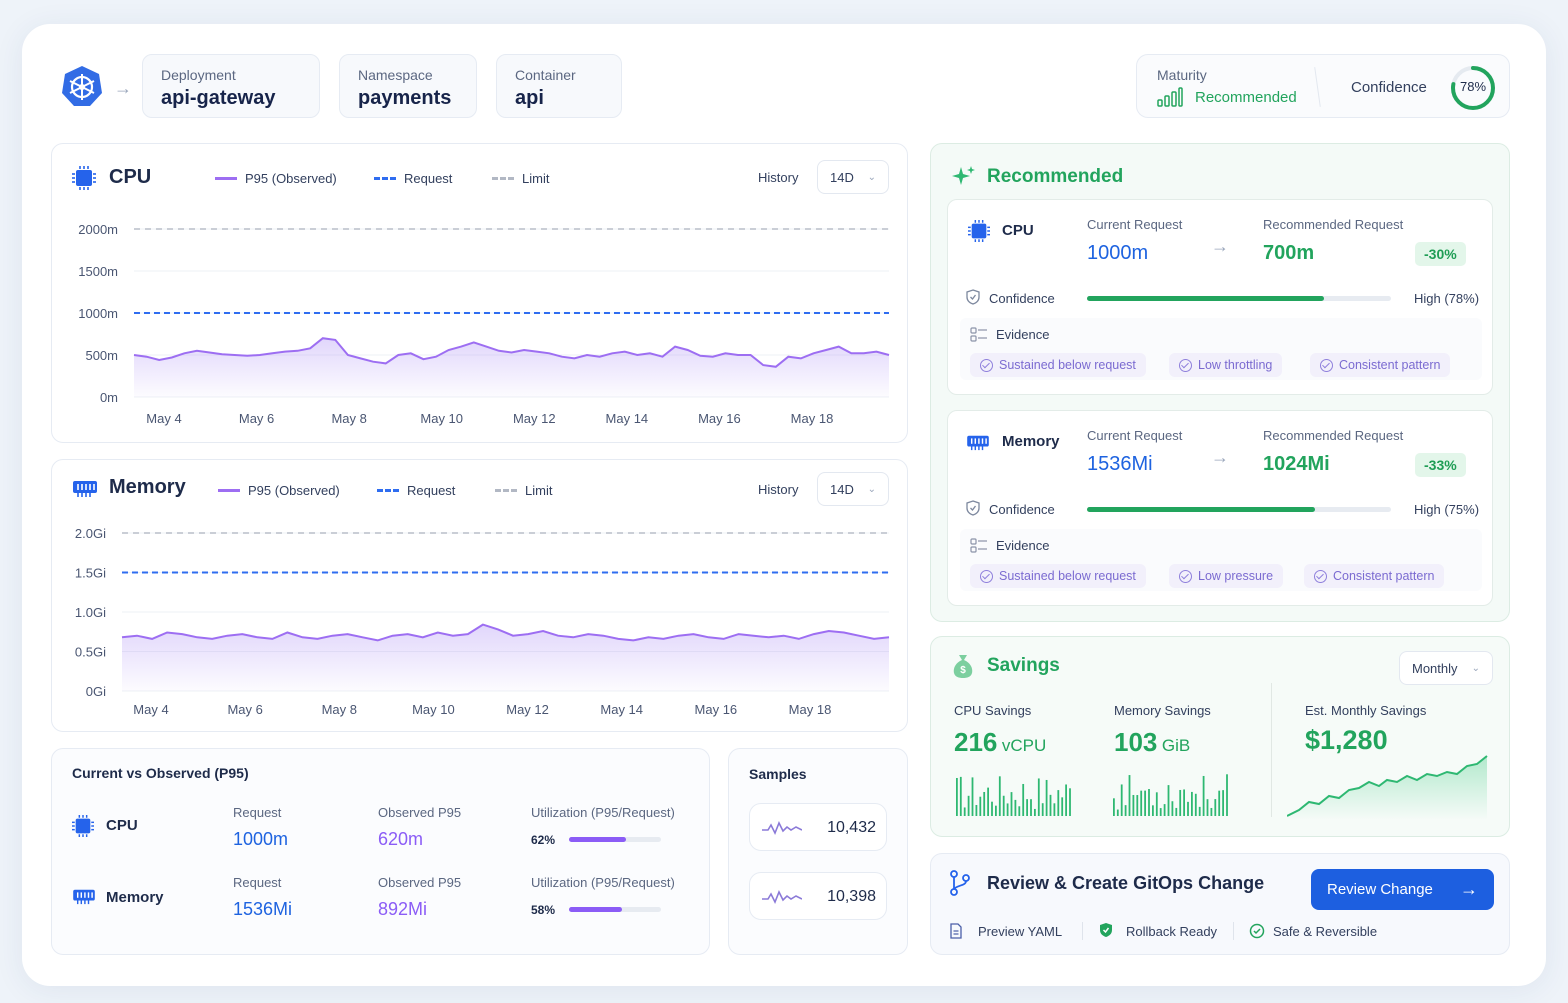 This screenshot has width=1568, height=1003. What do you see at coordinates (1447, 298) in the screenshot?
I see `confidence-text: High (78%)` at bounding box center [1447, 298].